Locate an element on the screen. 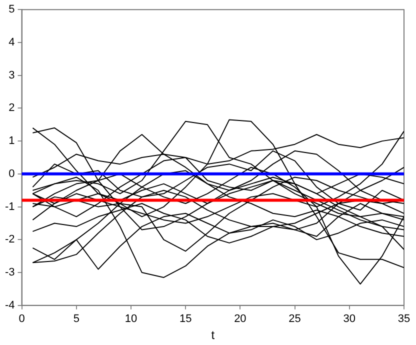 The width and height of the screenshot is (416, 345). x-tick-label: 35 is located at coordinates (404, 319).